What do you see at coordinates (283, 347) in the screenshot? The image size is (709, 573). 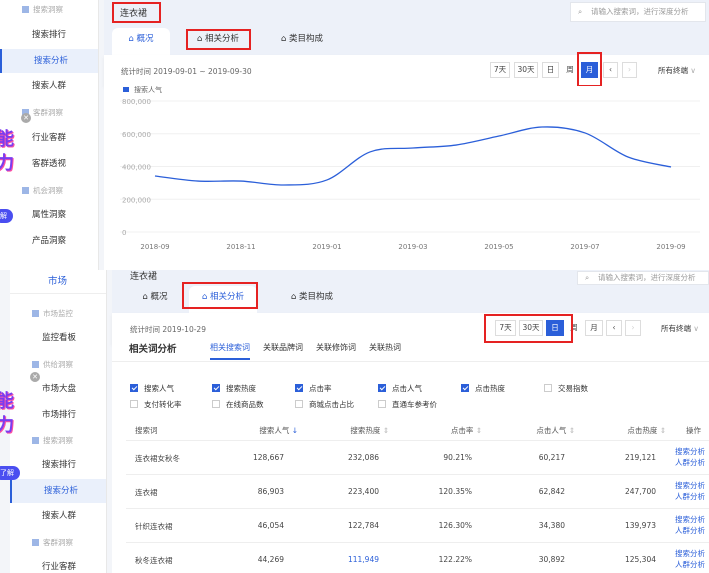 I see `subtab-brand: 关联品牌词` at bounding box center [283, 347].